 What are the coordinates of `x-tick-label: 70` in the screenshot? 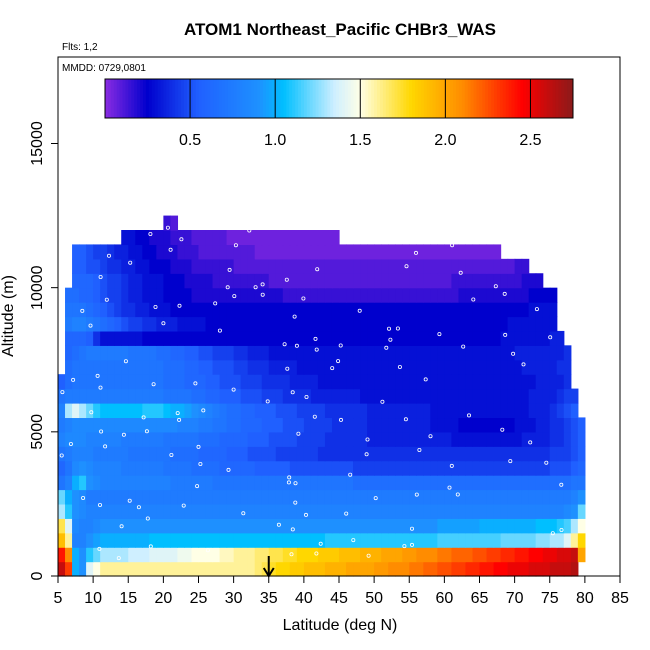 It's located at (515, 598).